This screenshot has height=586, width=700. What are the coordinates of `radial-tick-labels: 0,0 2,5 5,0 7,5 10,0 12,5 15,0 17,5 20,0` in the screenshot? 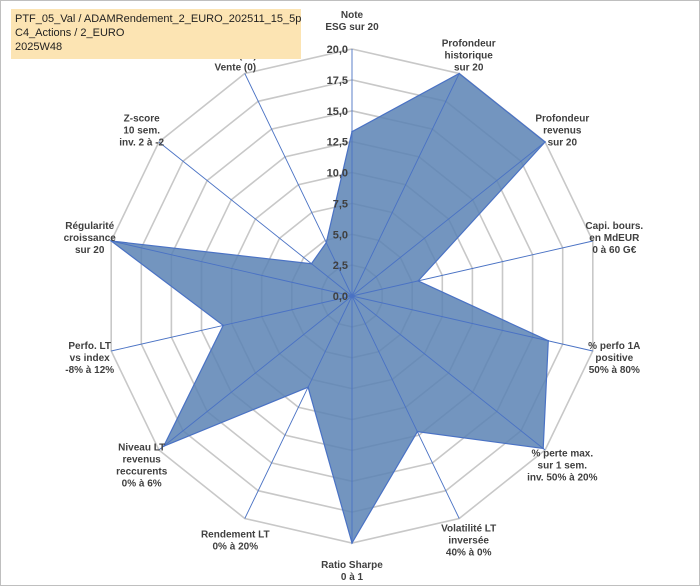 It's located at (337, 173).